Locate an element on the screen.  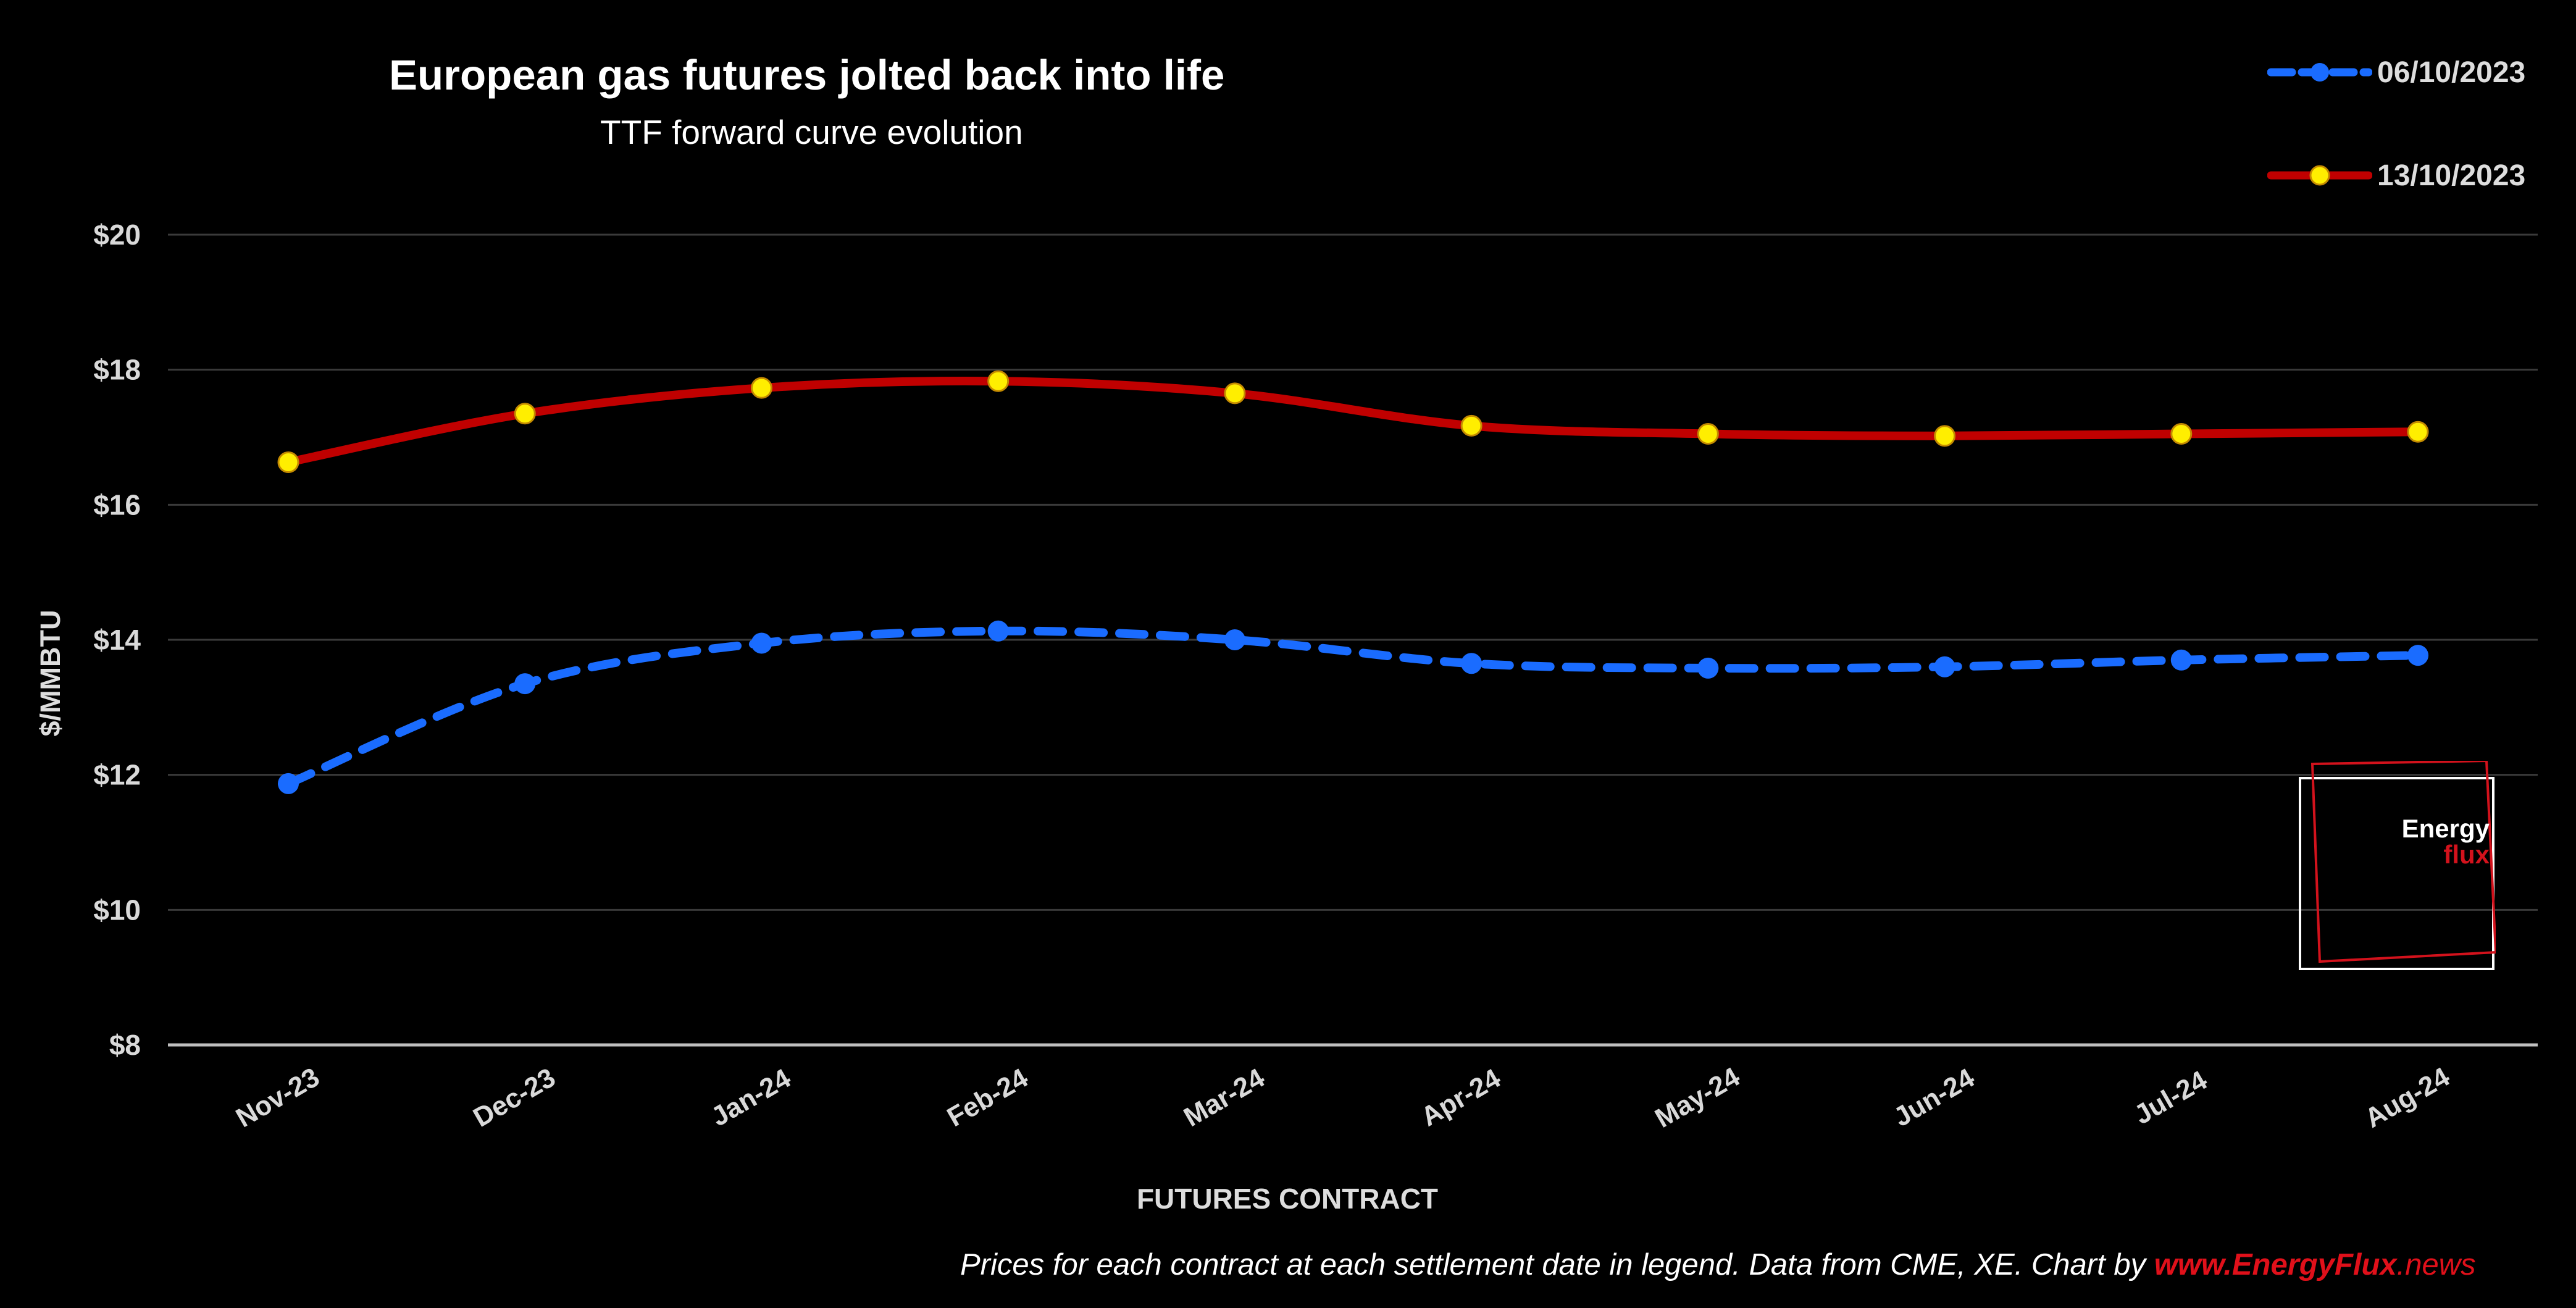
logo-frame is located at coordinates (2397, 865).